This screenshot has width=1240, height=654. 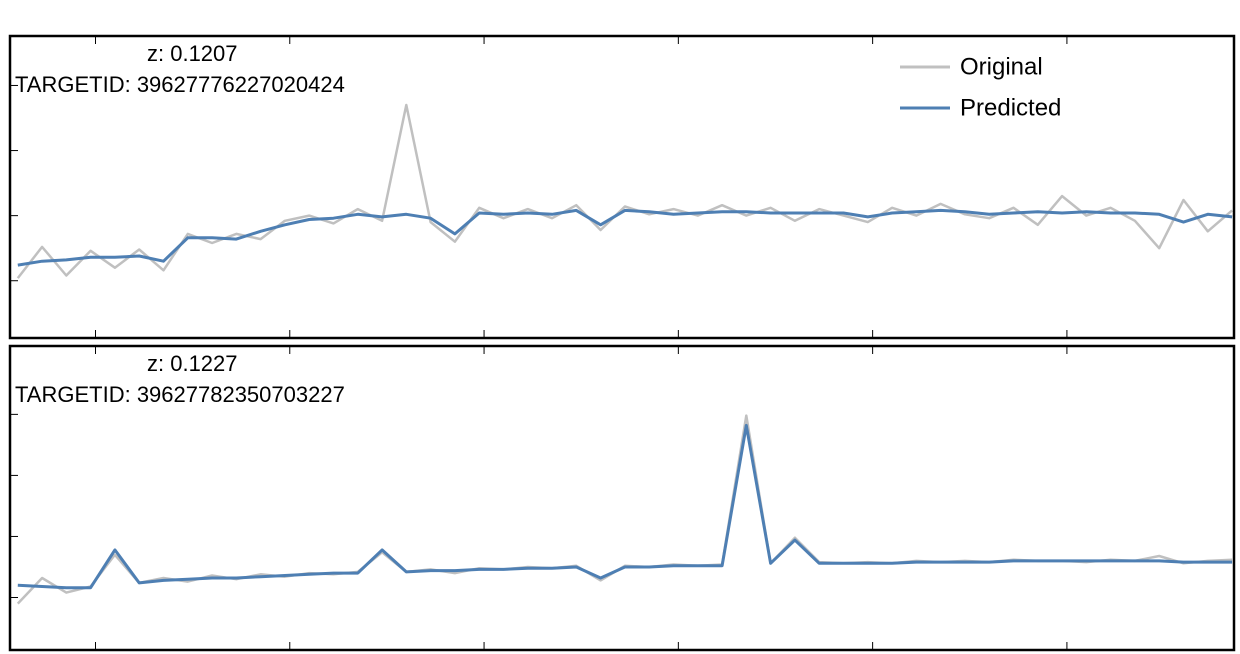 What do you see at coordinates (1010, 107) in the screenshot?
I see `legend-label: Predicted` at bounding box center [1010, 107].